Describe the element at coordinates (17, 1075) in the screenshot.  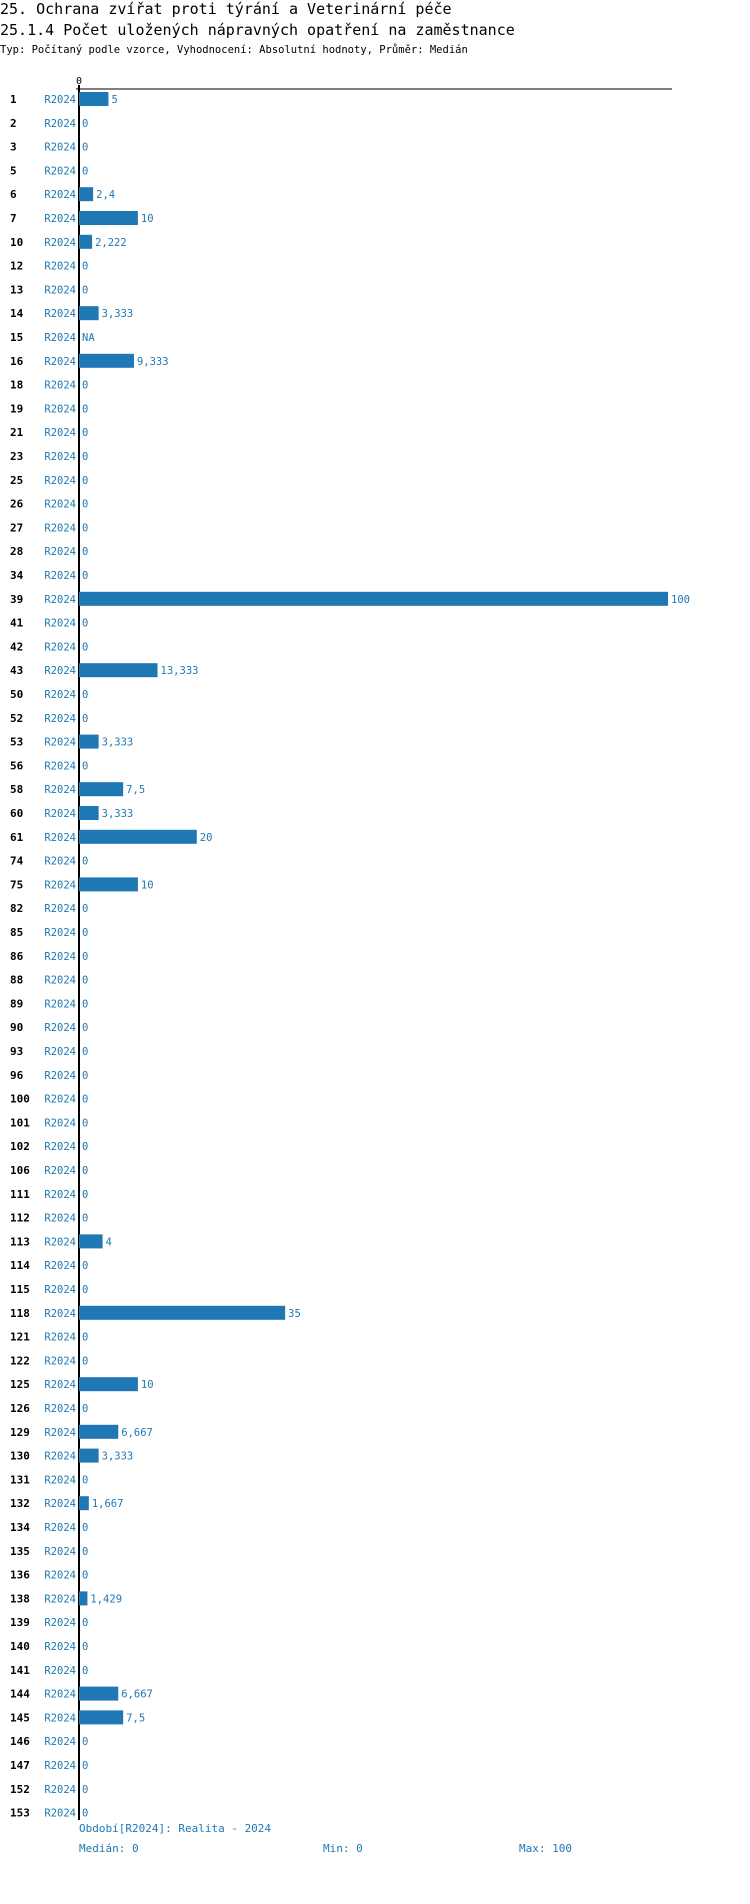
I see `category-label: 96` at that location.